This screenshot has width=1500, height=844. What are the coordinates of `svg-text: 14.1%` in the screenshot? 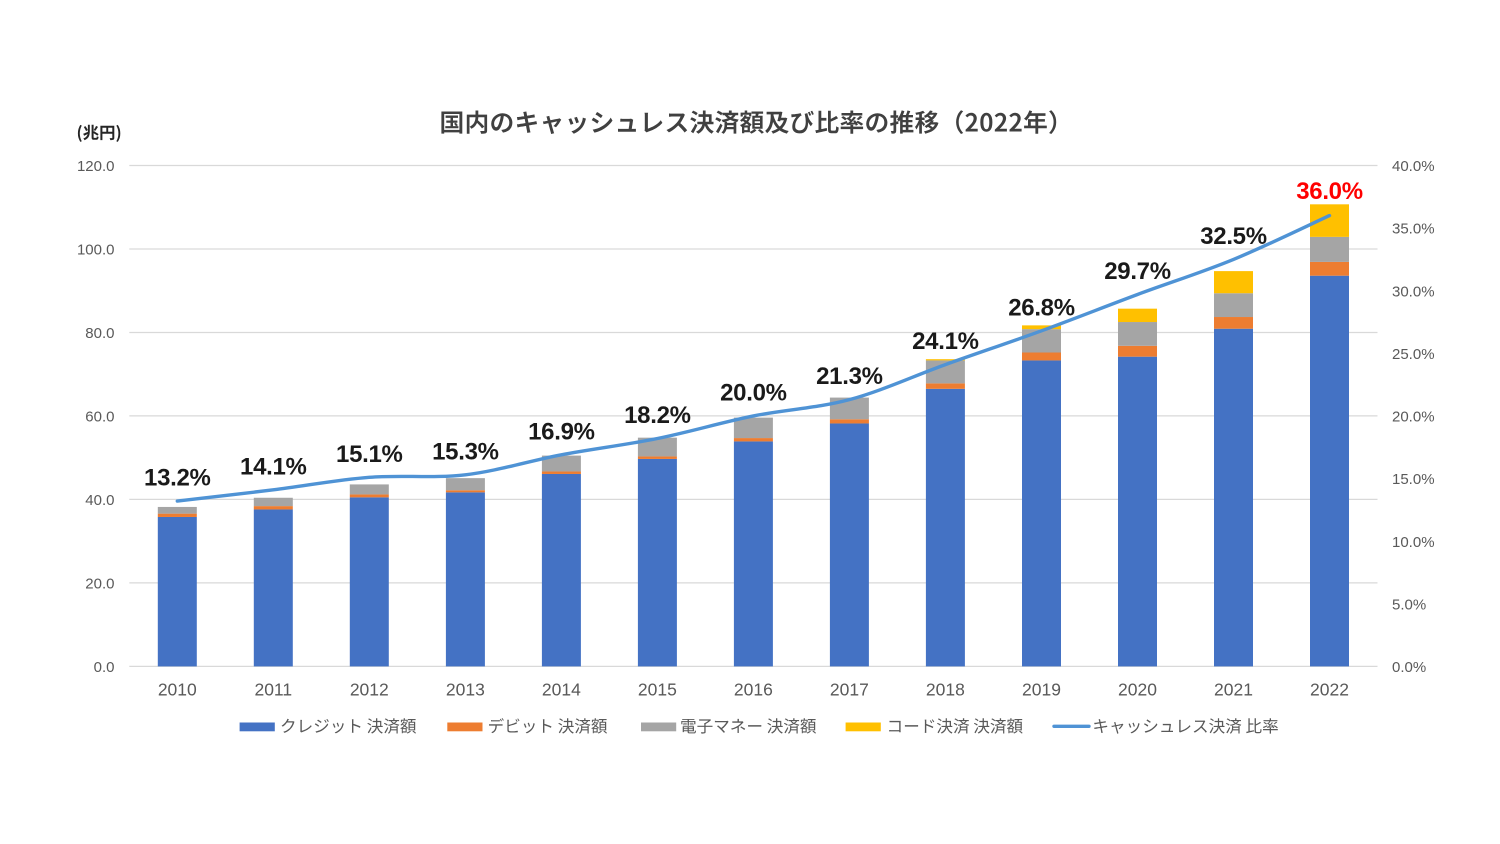 It's located at (273, 466).